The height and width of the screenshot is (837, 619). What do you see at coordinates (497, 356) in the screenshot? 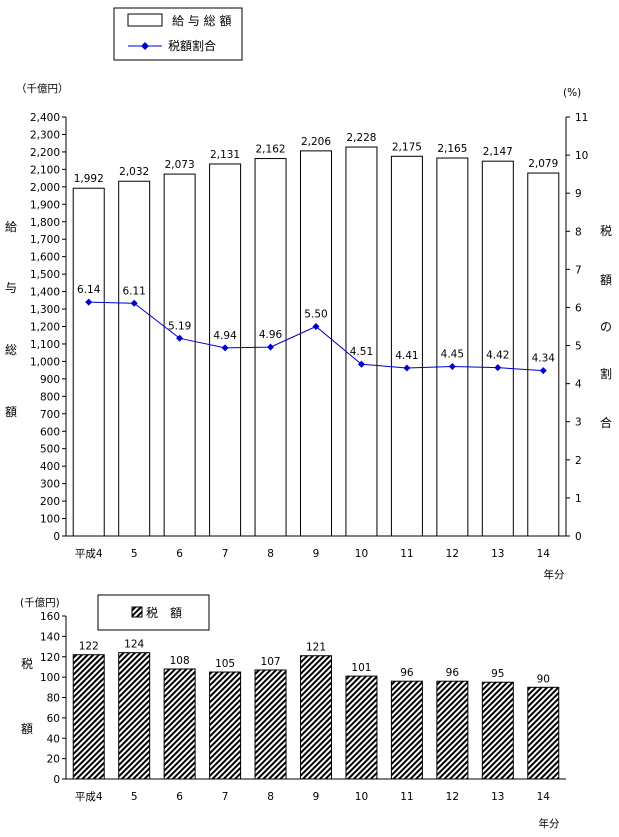
I see `ratio-value-label: 4.42` at bounding box center [497, 356].